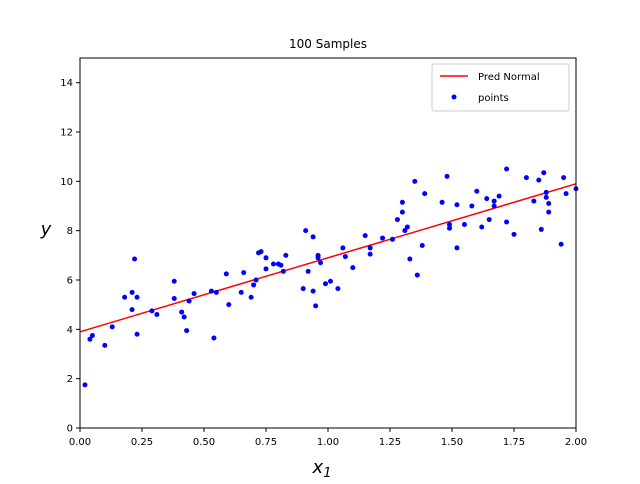  I want to click on y-tick-label: 0, so click(70, 429).